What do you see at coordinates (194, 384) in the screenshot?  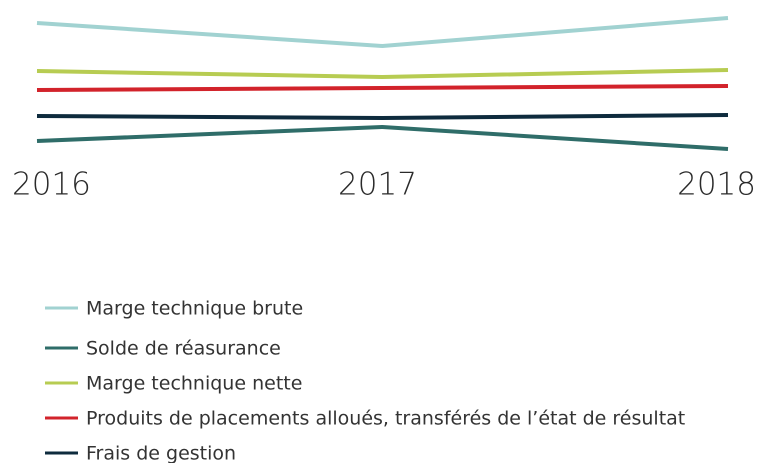 I see `legend-label: Marge technique nette` at bounding box center [194, 384].